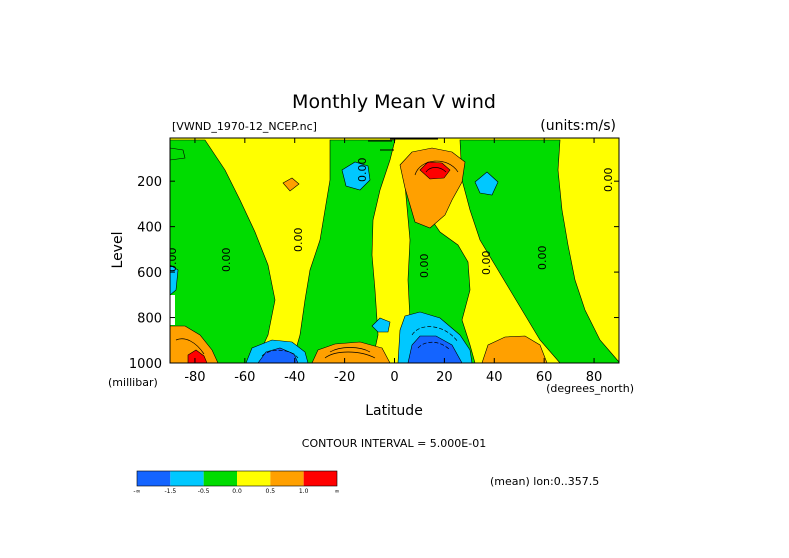 The image size is (789, 558). Describe the element at coordinates (494, 377) in the screenshot. I see `x-tick-label: 40` at that location.